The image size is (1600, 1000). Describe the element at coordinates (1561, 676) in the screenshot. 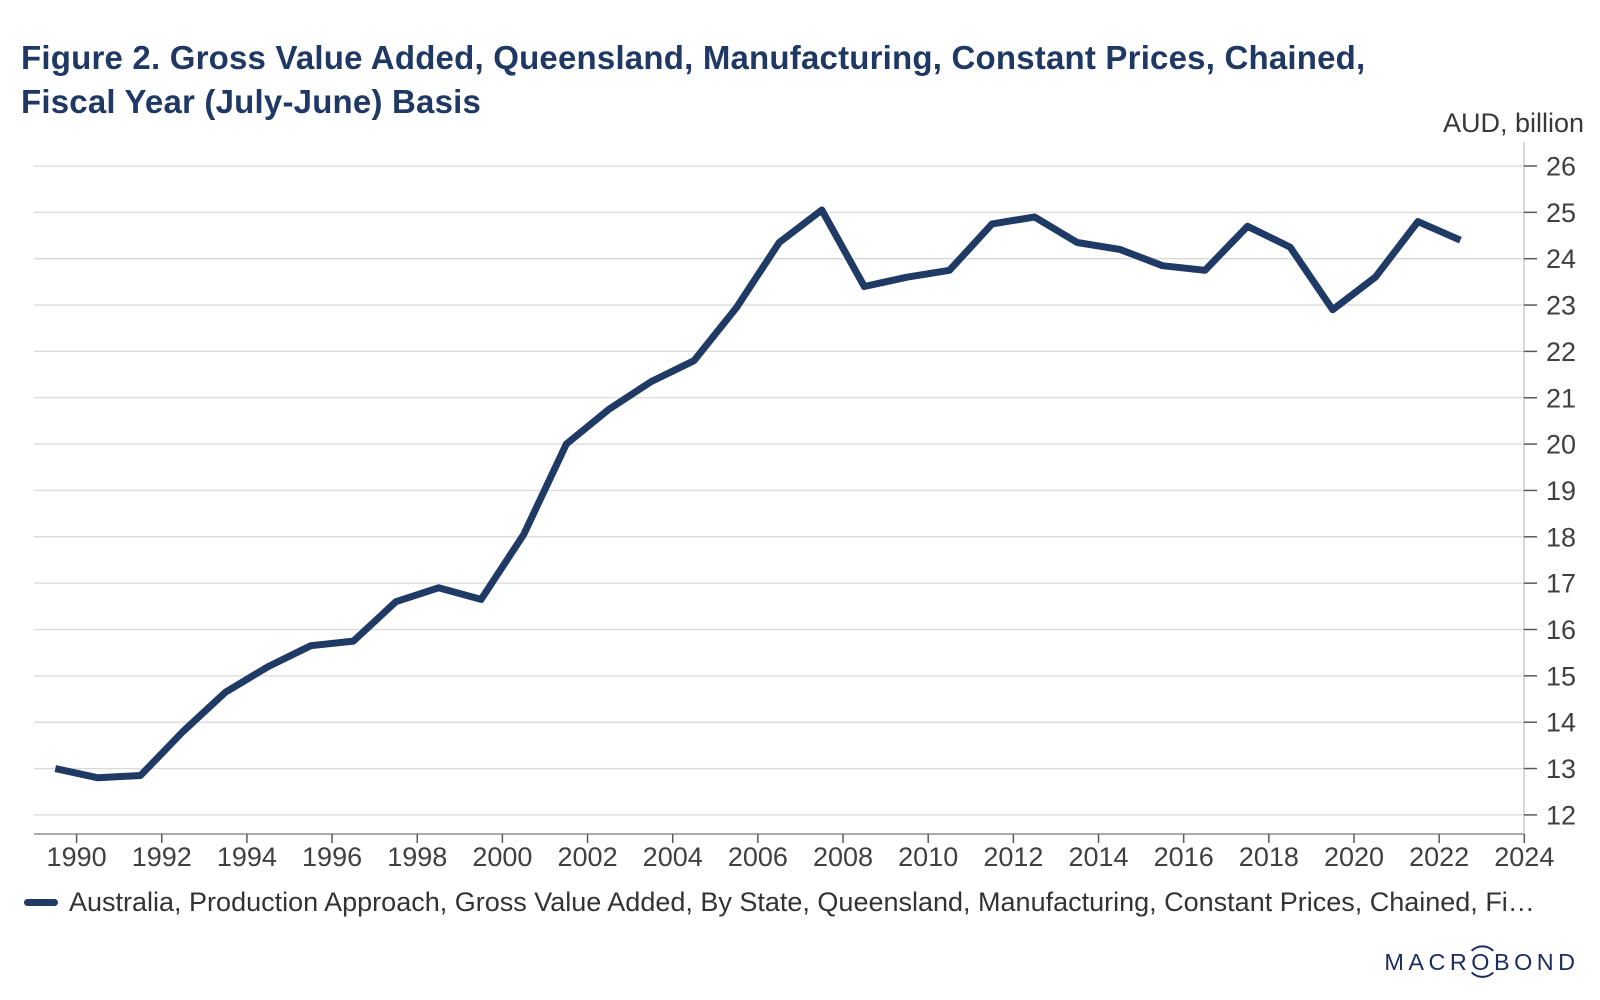

I see `y-tick-label: 15` at that location.